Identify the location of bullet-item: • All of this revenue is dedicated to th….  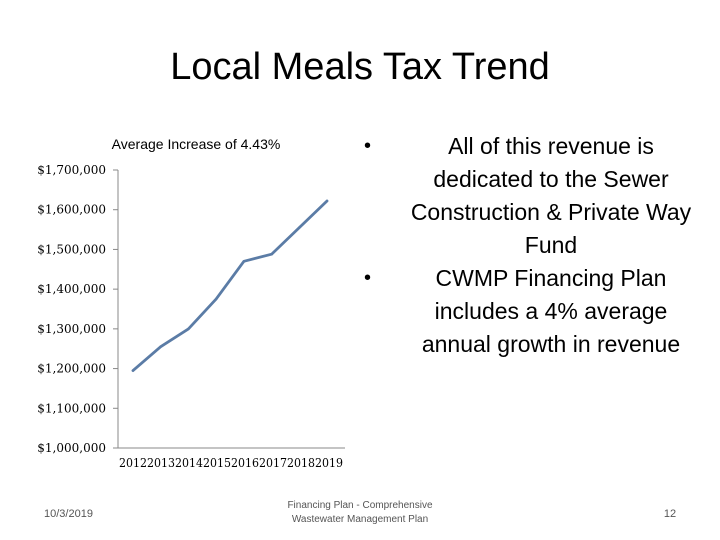
(532, 196).